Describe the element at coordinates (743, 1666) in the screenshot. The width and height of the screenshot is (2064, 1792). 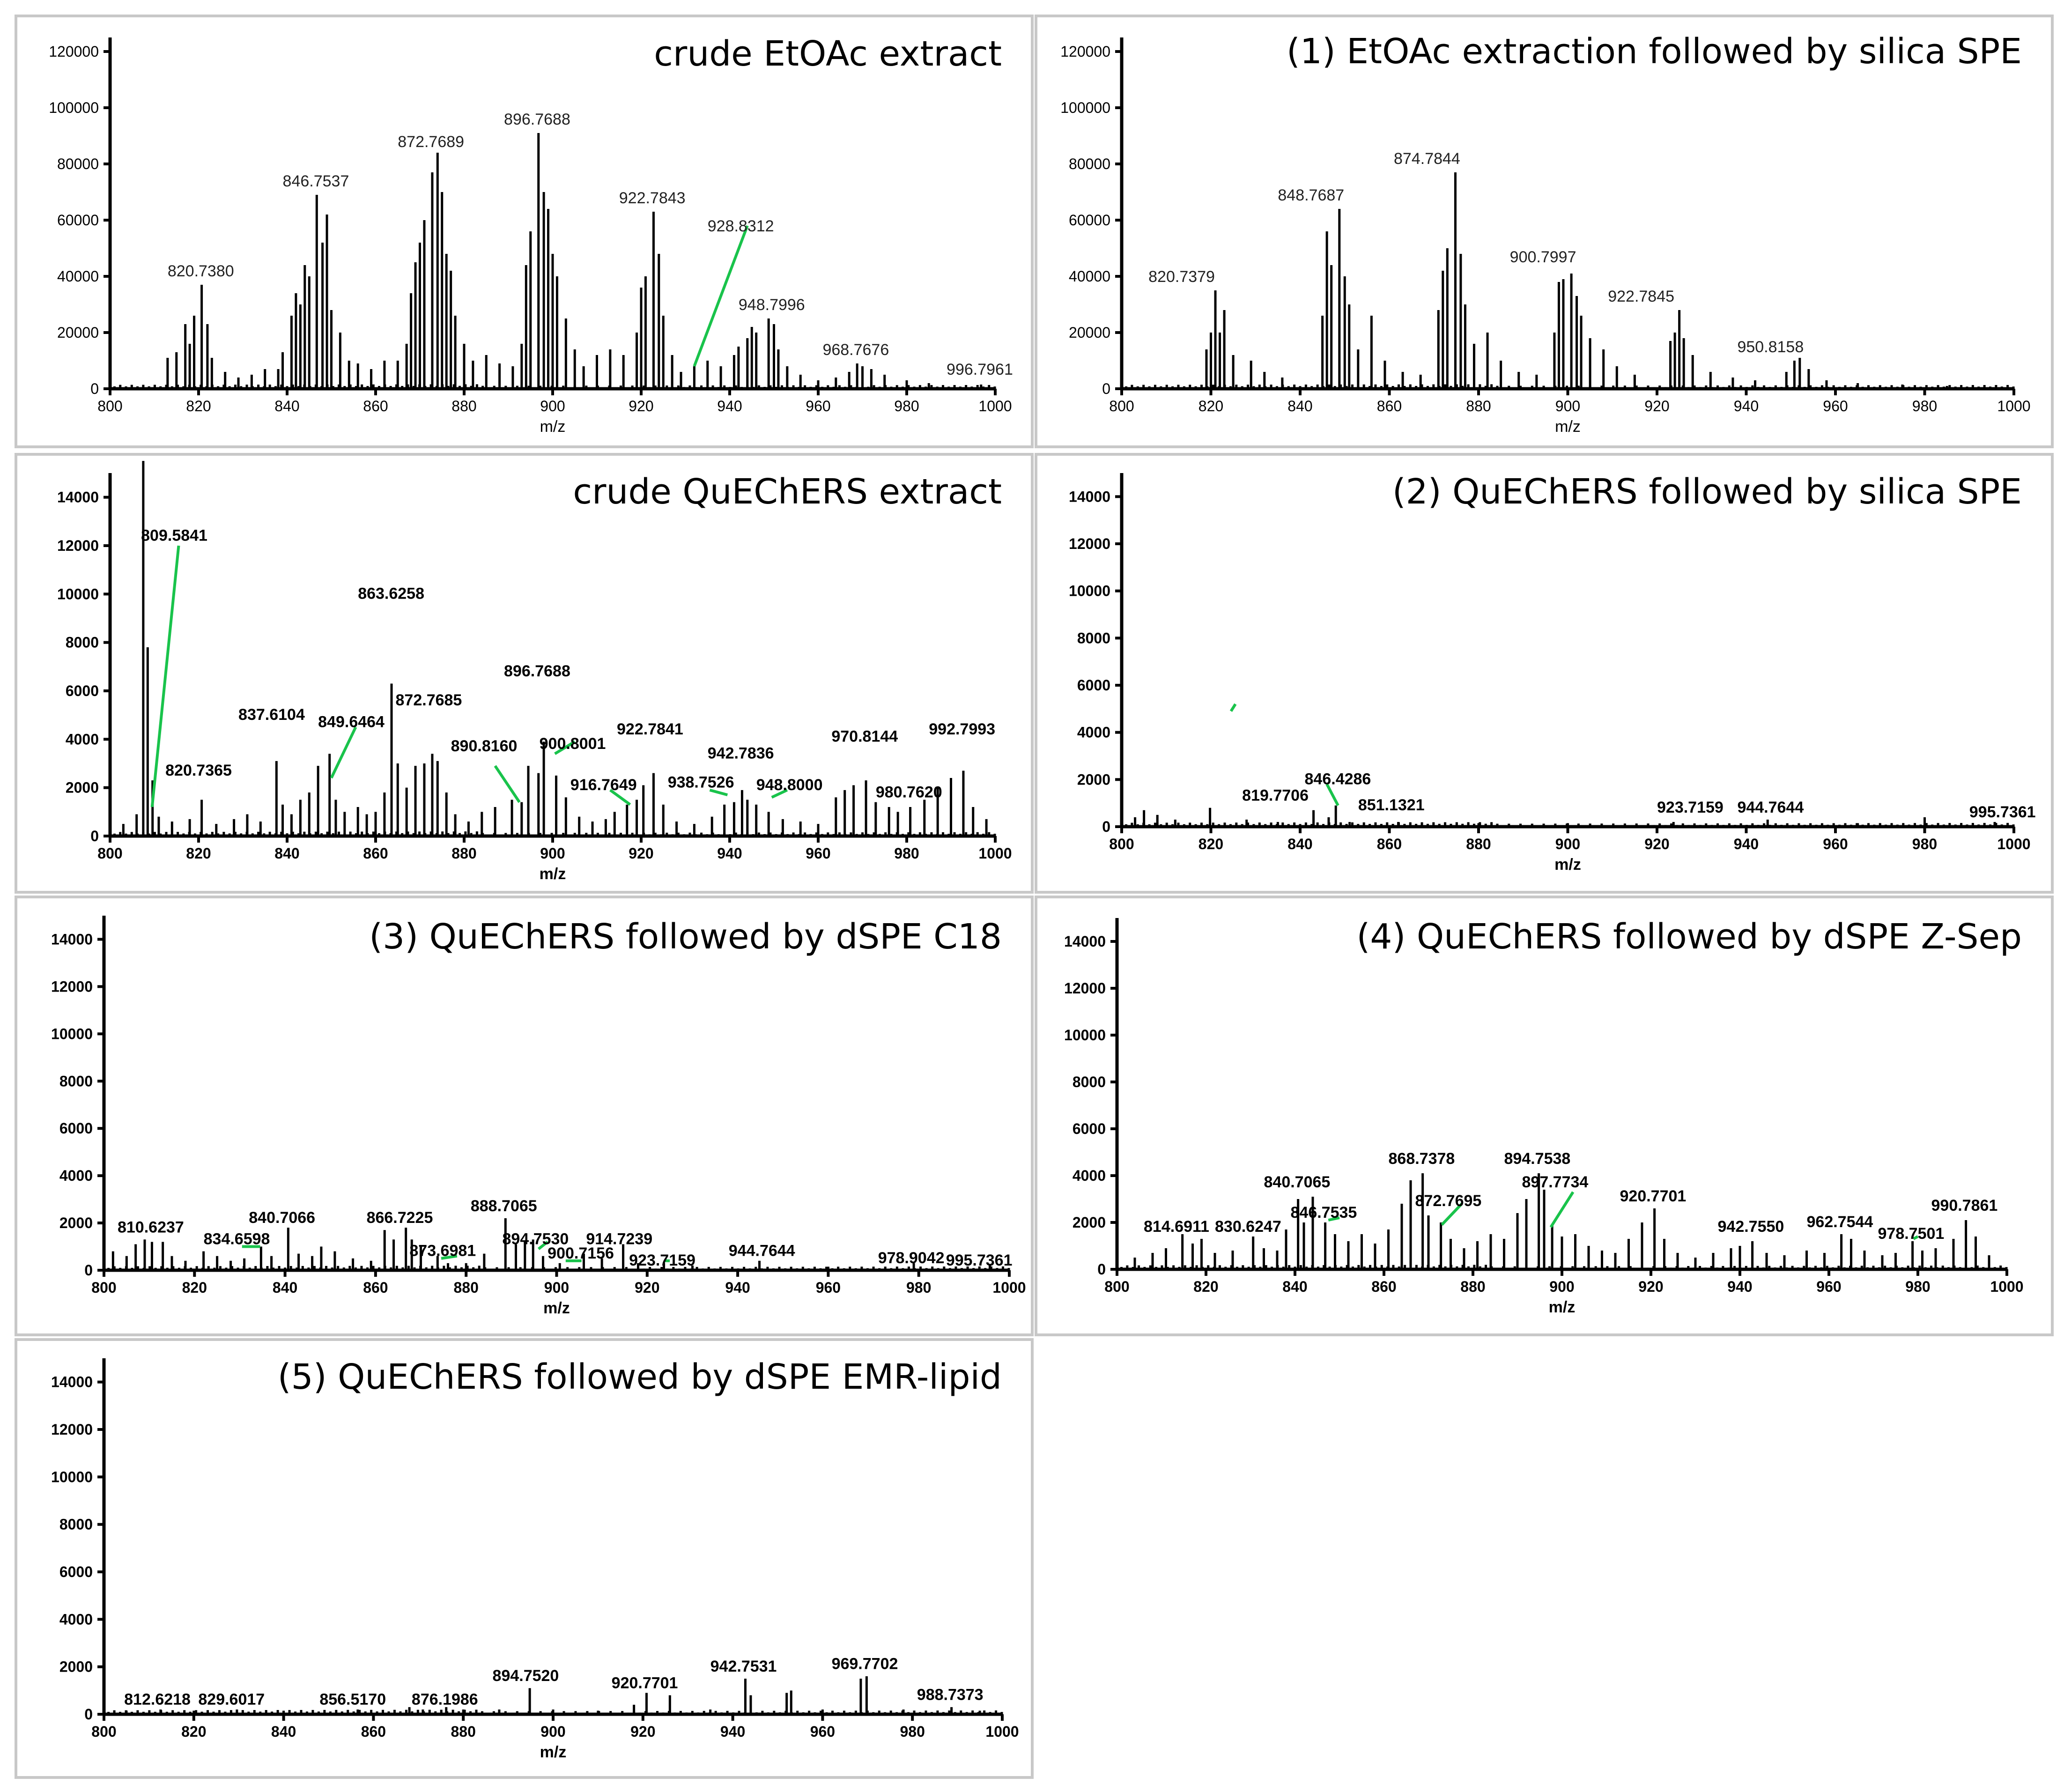
I see `peak-label: 942.7531` at that location.